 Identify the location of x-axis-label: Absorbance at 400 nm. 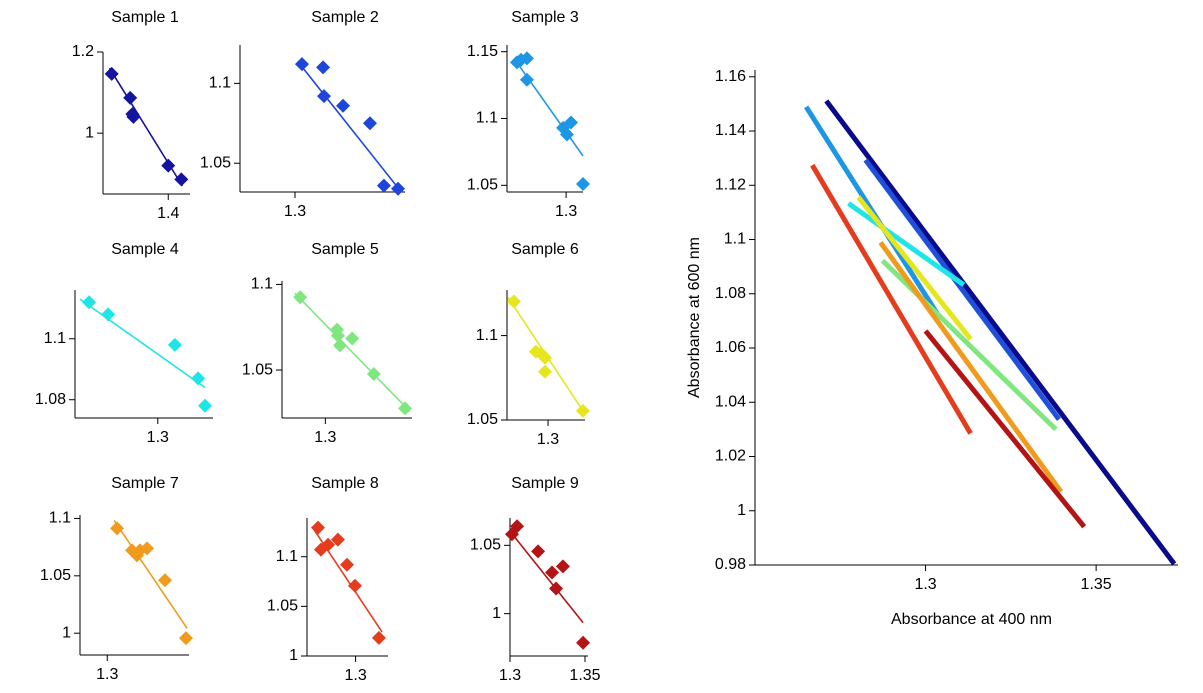
(971, 619).